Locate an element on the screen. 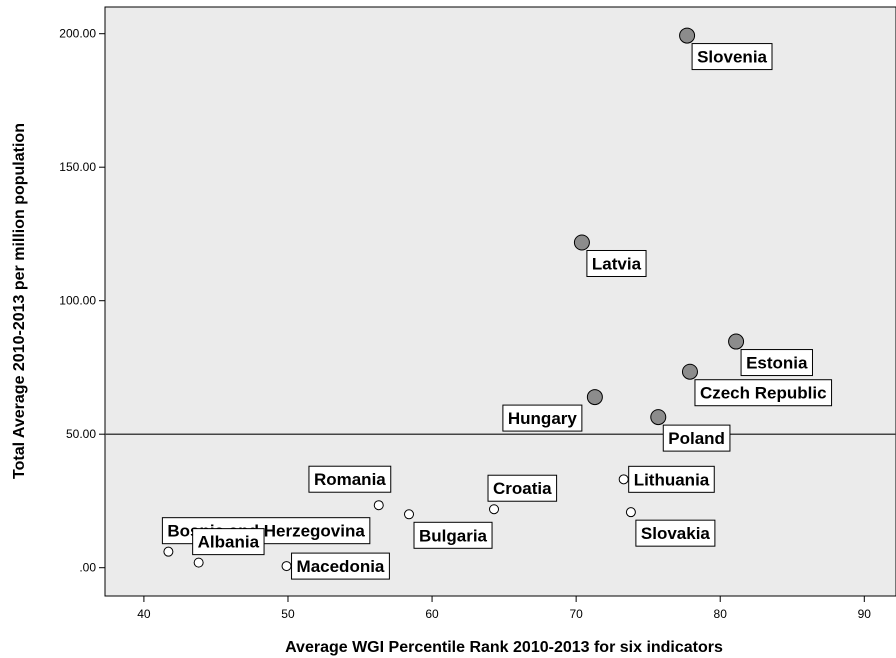  y-axis-ticks: .00 50.00 100.00 150.00 200.00 is located at coordinates (82, 301).